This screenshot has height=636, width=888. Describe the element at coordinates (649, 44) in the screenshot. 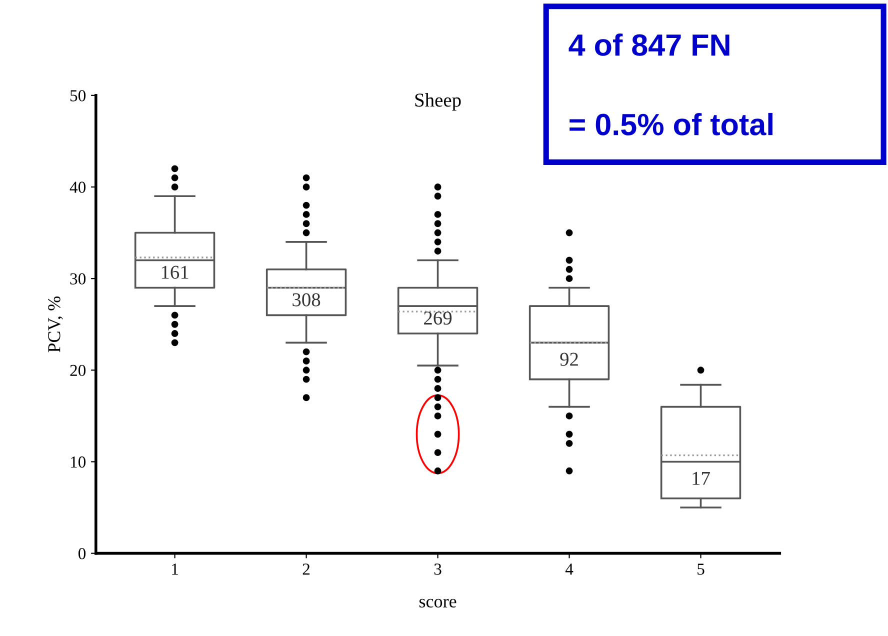

I see `text: 4 of 847 FN` at that location.